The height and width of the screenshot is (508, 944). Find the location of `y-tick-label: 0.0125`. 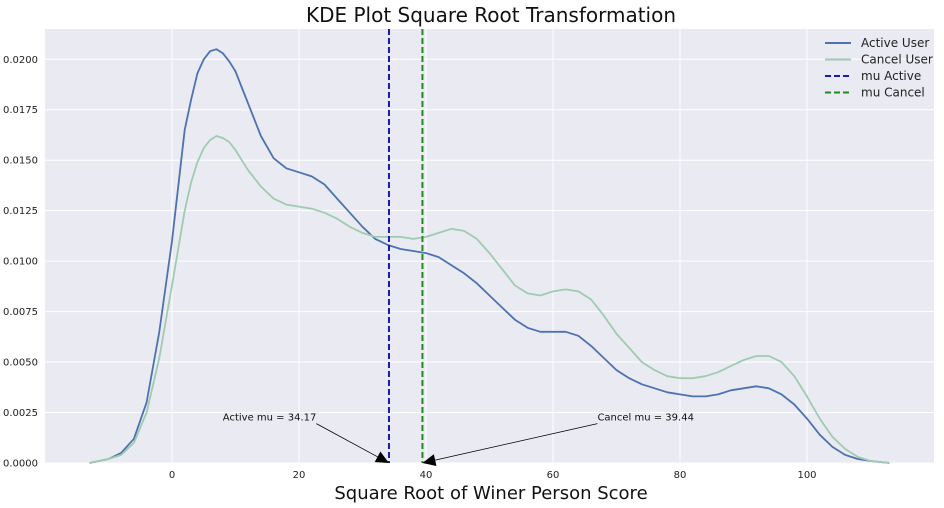

y-tick-label: 0.0125 is located at coordinates (20, 211).